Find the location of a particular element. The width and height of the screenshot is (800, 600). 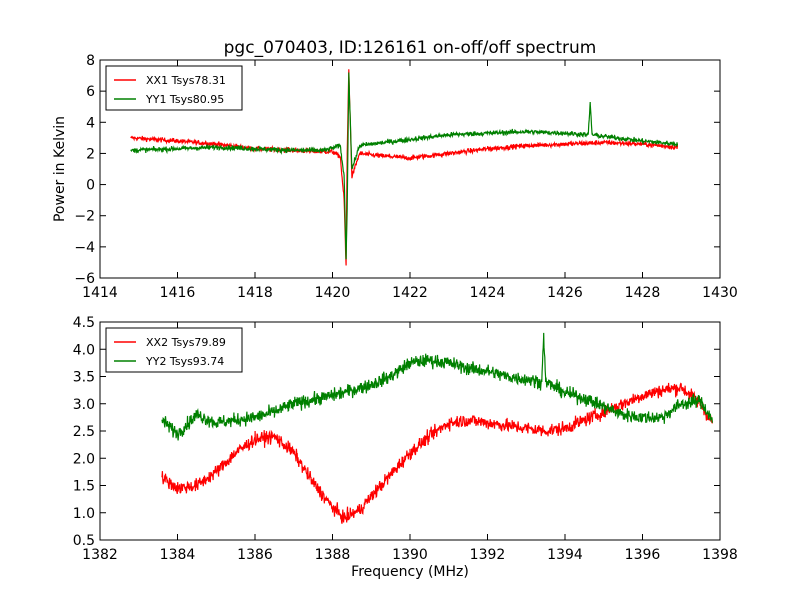

legend-entry: XX2 Tsys79.89 is located at coordinates (186, 342).